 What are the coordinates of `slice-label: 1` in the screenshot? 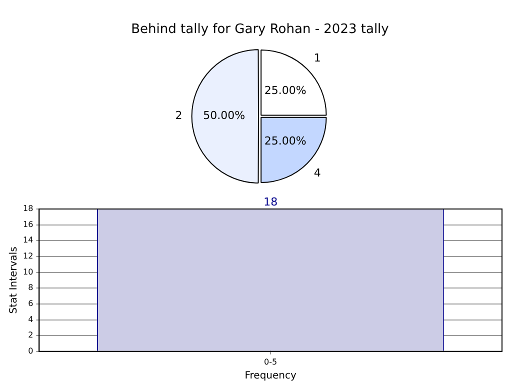 It's located at (317, 58).